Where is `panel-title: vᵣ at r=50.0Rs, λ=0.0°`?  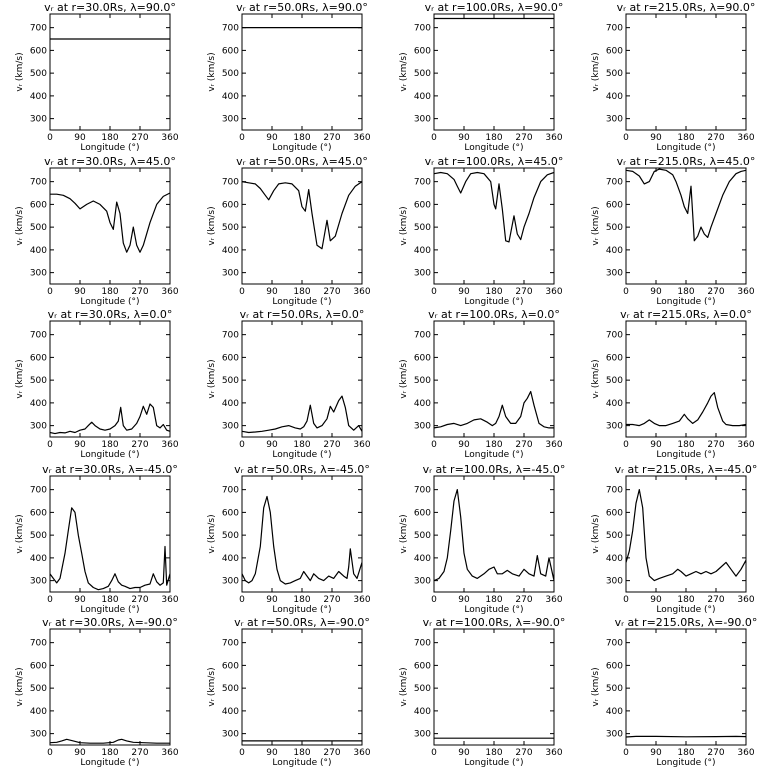
panel-title: vᵣ at r=50.0Rs, λ=0.0° is located at coordinates (302, 314).